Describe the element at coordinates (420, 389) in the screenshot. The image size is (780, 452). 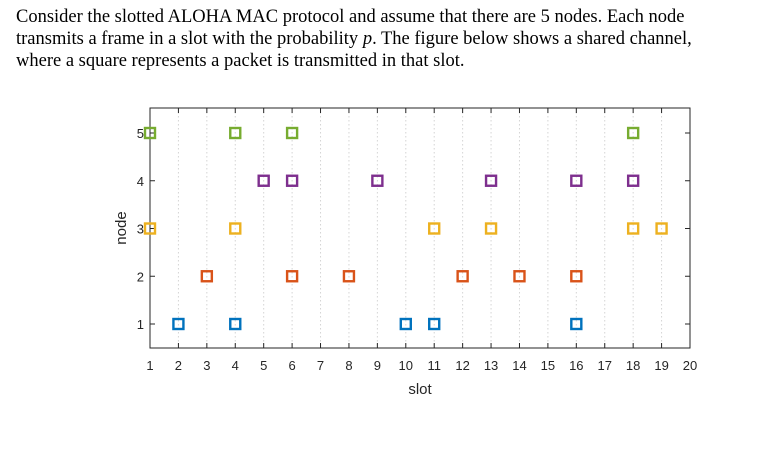
I see `x-axis-label: slot` at that location.